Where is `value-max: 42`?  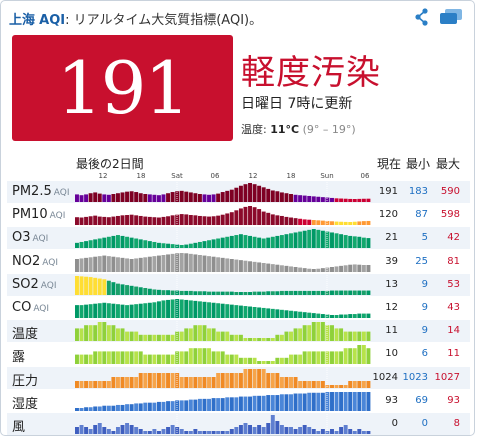 value-max: 42 is located at coordinates (453, 238).